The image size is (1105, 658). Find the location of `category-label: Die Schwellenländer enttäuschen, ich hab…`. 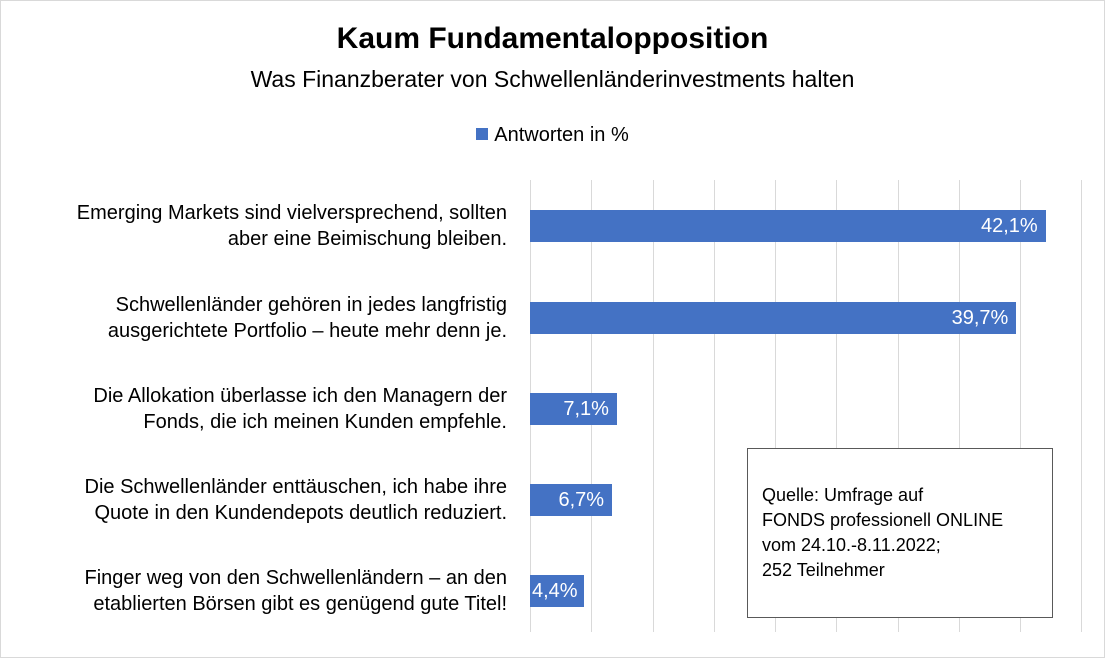

category-label: Die Schwellenländer enttäuschen, ich hab… is located at coordinates (296, 500).